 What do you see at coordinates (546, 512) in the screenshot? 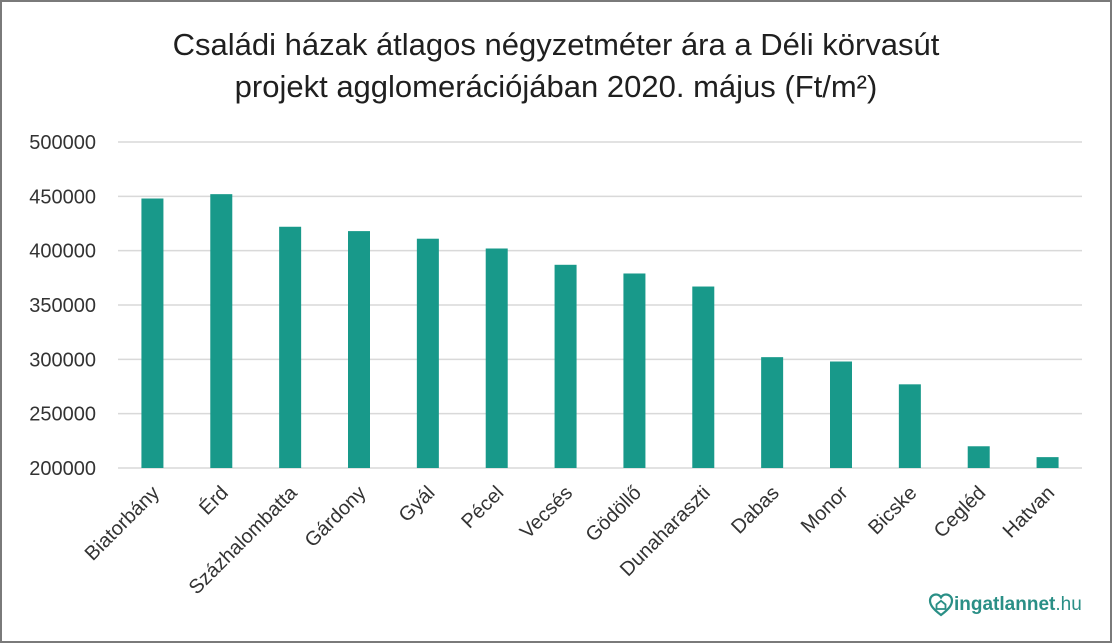
I see `x-tick-label: Vecsés` at bounding box center [546, 512].